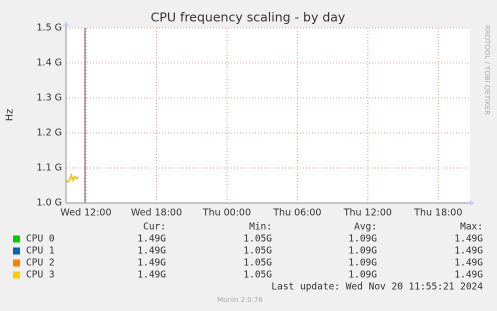 This screenshot has width=497, height=311. I want to click on y-tick-label: 1.2 G, so click(50, 133).